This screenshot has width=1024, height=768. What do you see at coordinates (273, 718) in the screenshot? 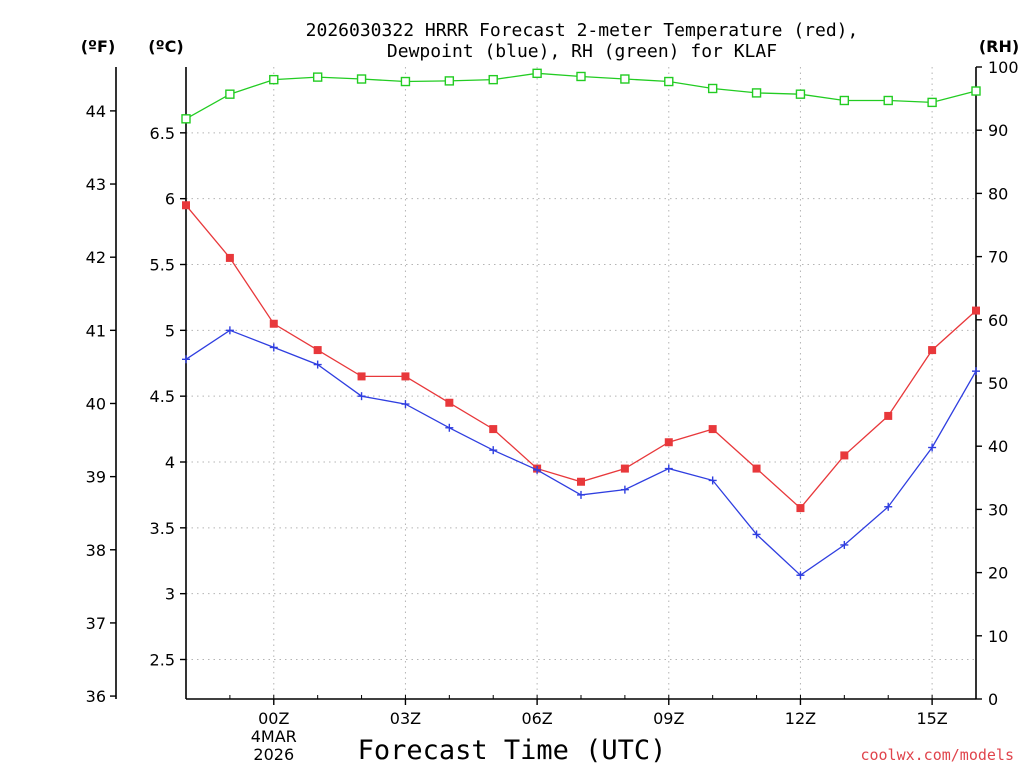
I see `x-tick-label: 00Z` at bounding box center [273, 718].